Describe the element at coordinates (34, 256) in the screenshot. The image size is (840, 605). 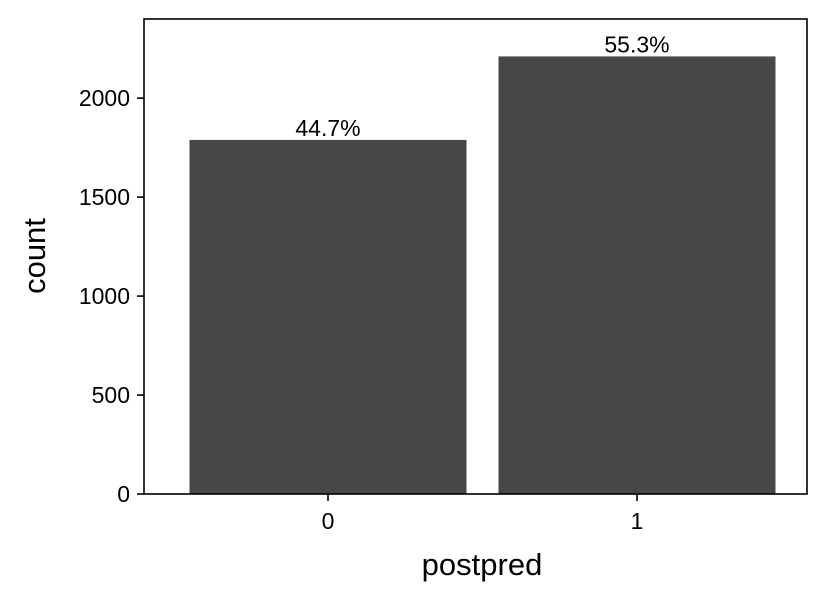
I see `y-axis-title: count` at that location.